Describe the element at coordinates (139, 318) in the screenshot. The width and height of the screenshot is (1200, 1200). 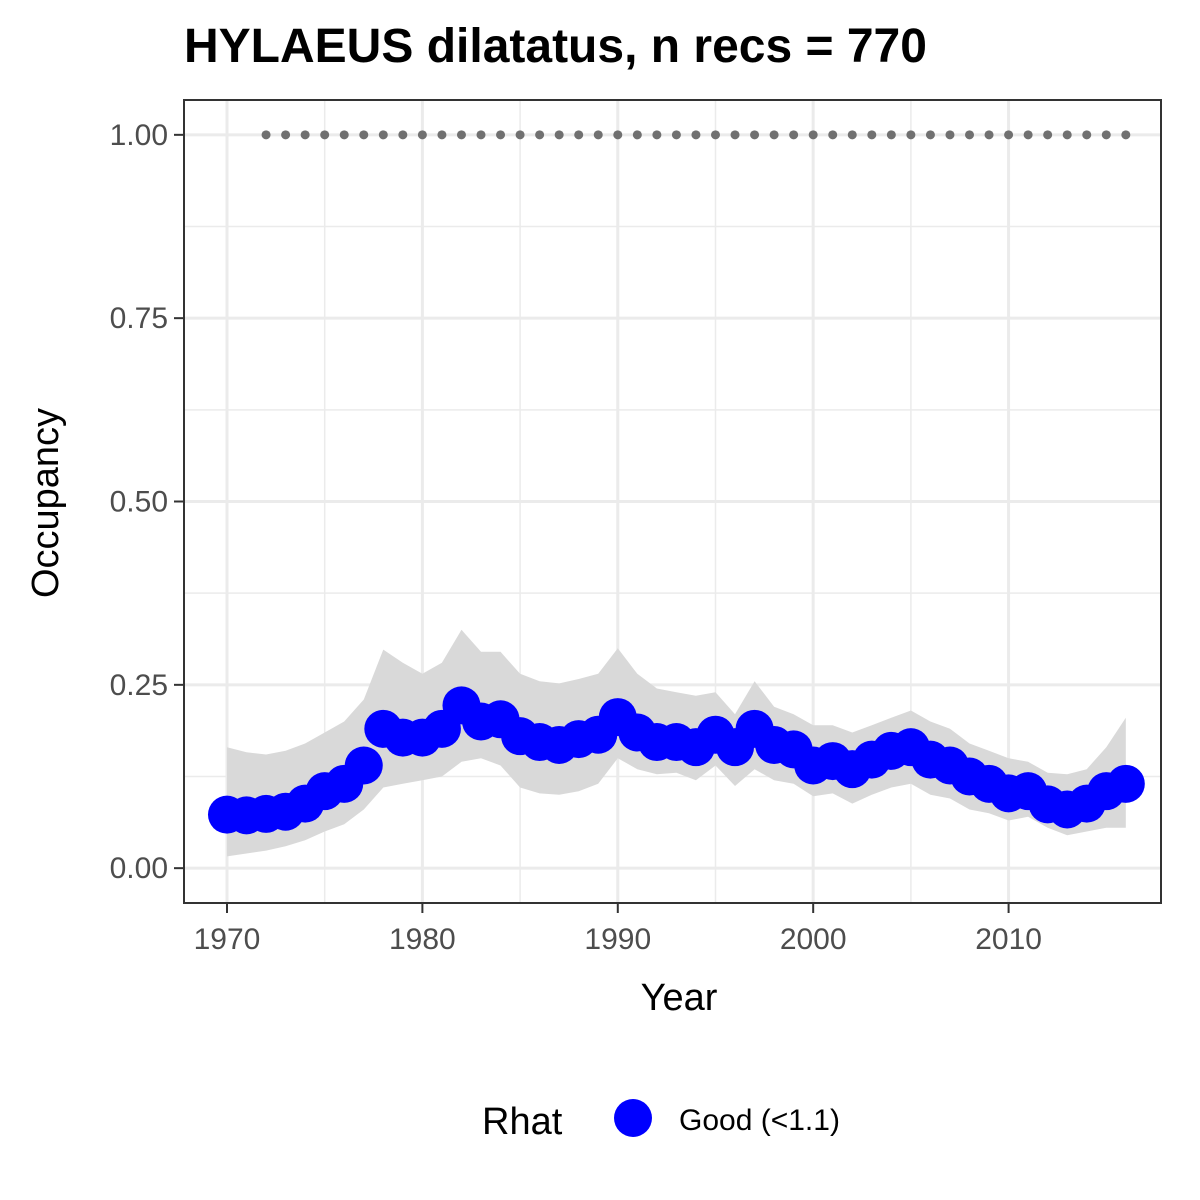
I see `y-tick-label: 0.75` at that location.